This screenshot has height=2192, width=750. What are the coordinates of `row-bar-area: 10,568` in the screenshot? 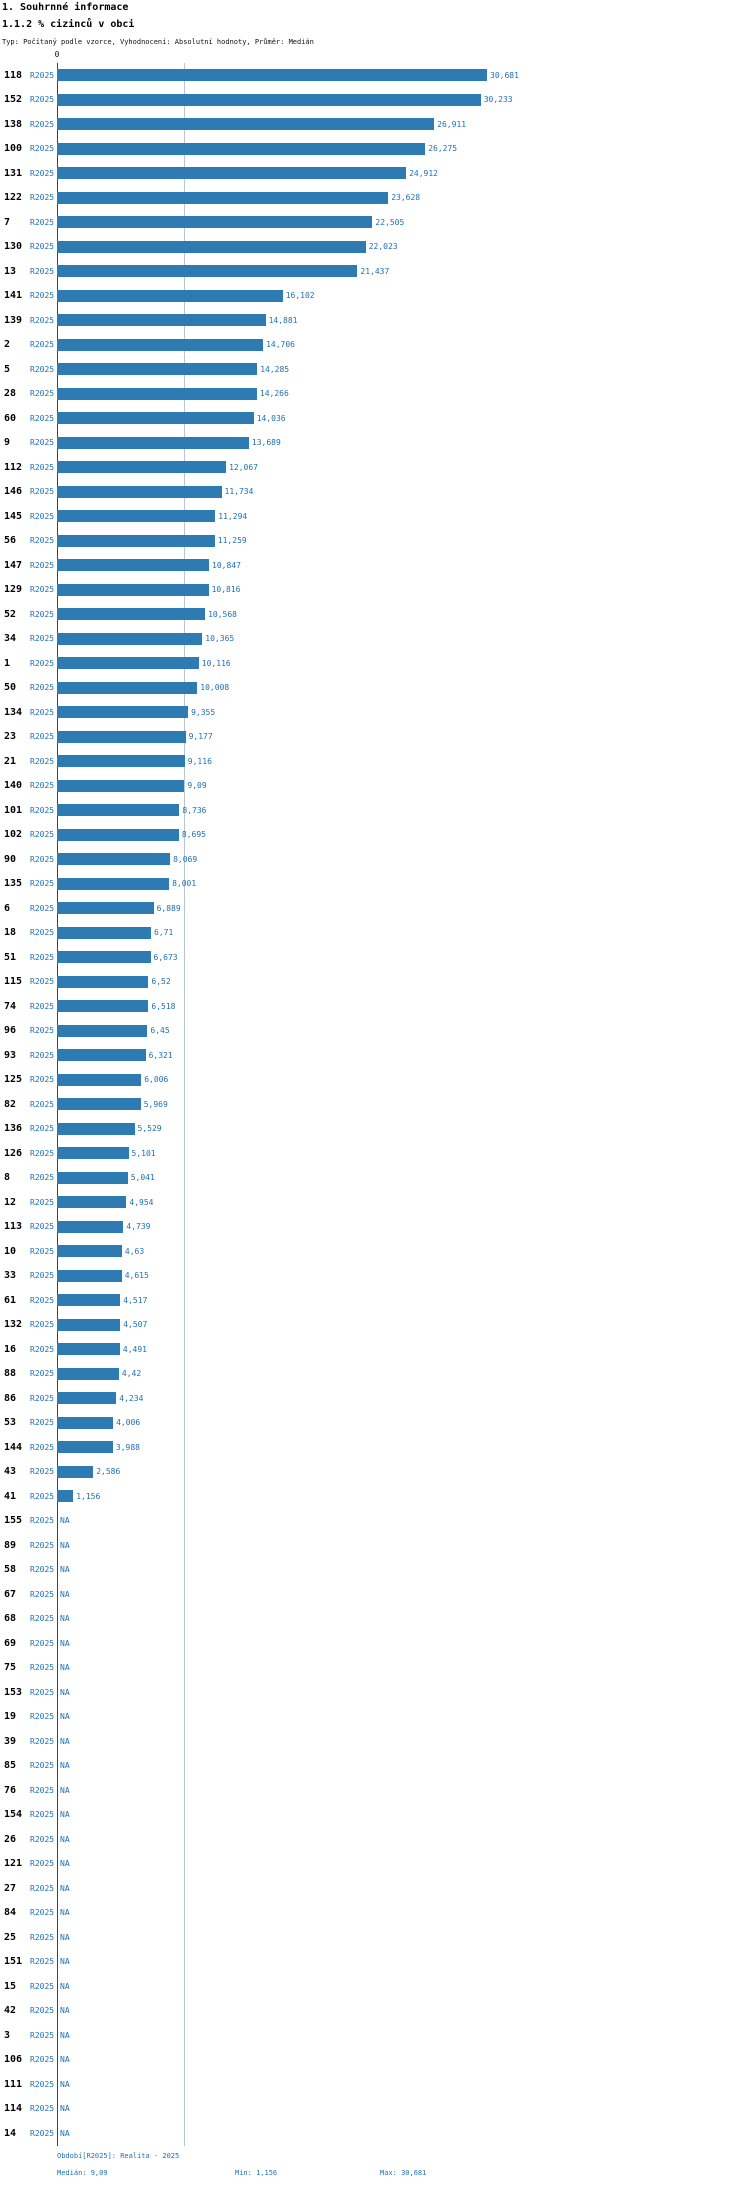 It's located at (403, 614).